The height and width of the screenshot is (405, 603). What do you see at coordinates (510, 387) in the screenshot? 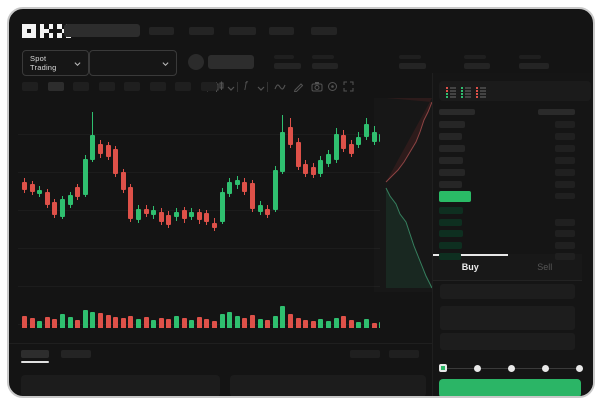
I see `buy-submit-button` at bounding box center [510, 387].